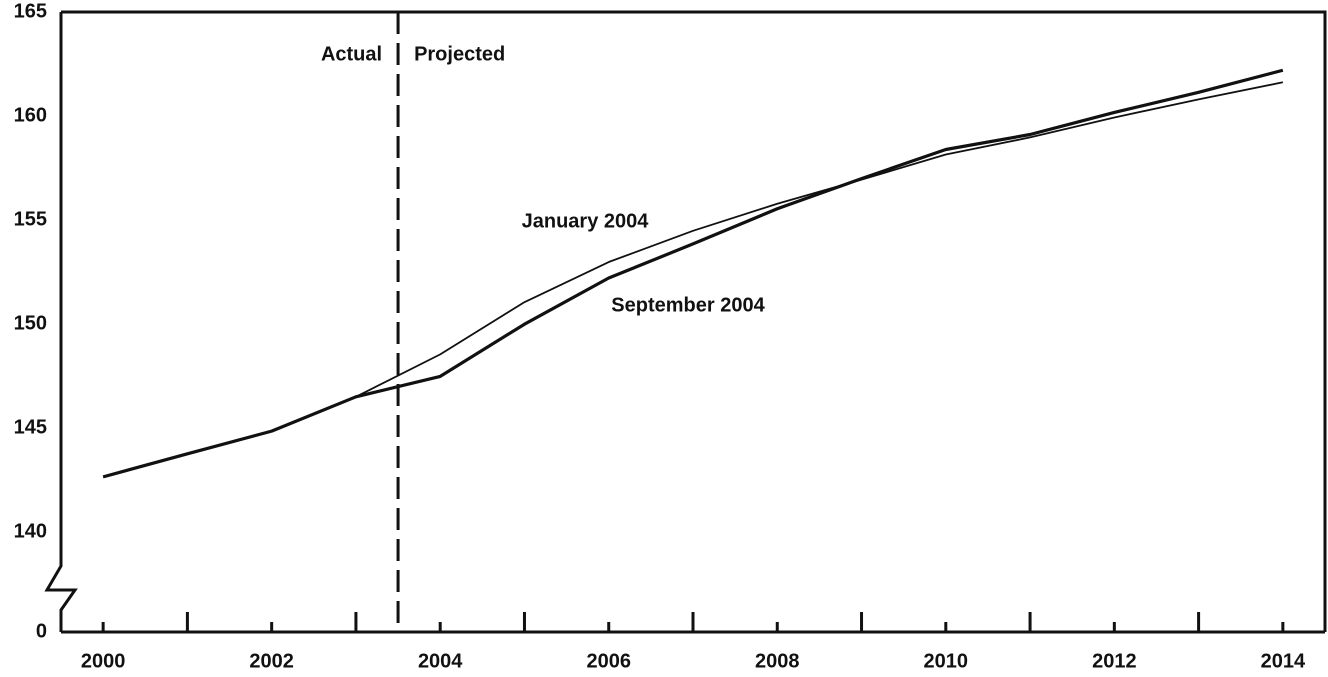 Image resolution: width=1328 pixels, height=677 pixels. What do you see at coordinates (30, 11) in the screenshot?
I see `y-tick-label: 165` at bounding box center [30, 11].